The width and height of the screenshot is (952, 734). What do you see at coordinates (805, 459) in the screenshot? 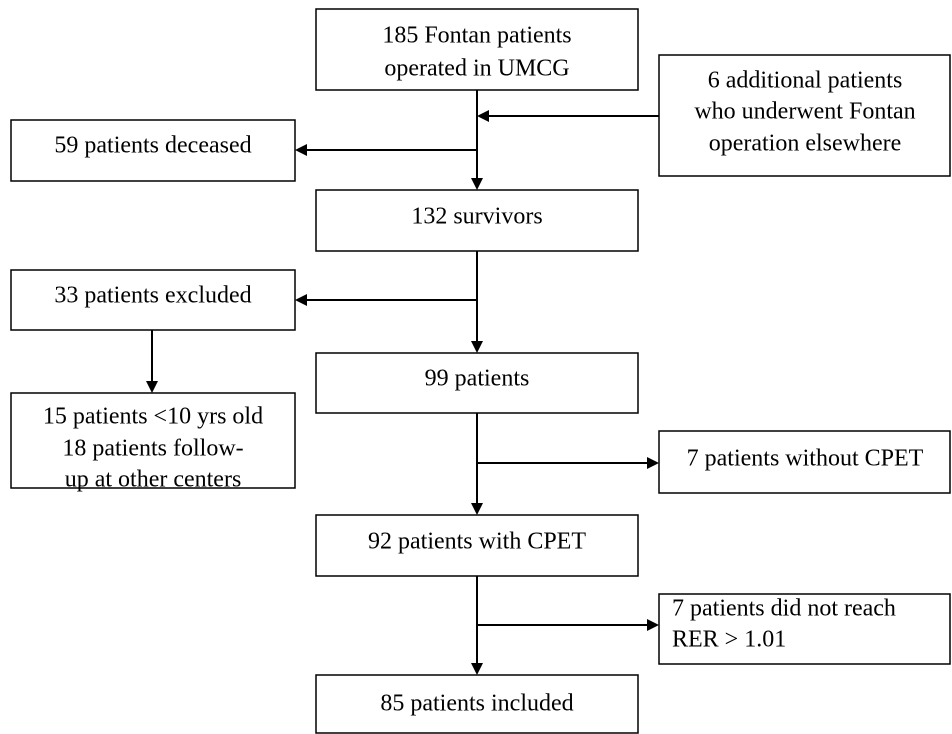
I see `box-text: 7 patients without CPET` at bounding box center [805, 459].